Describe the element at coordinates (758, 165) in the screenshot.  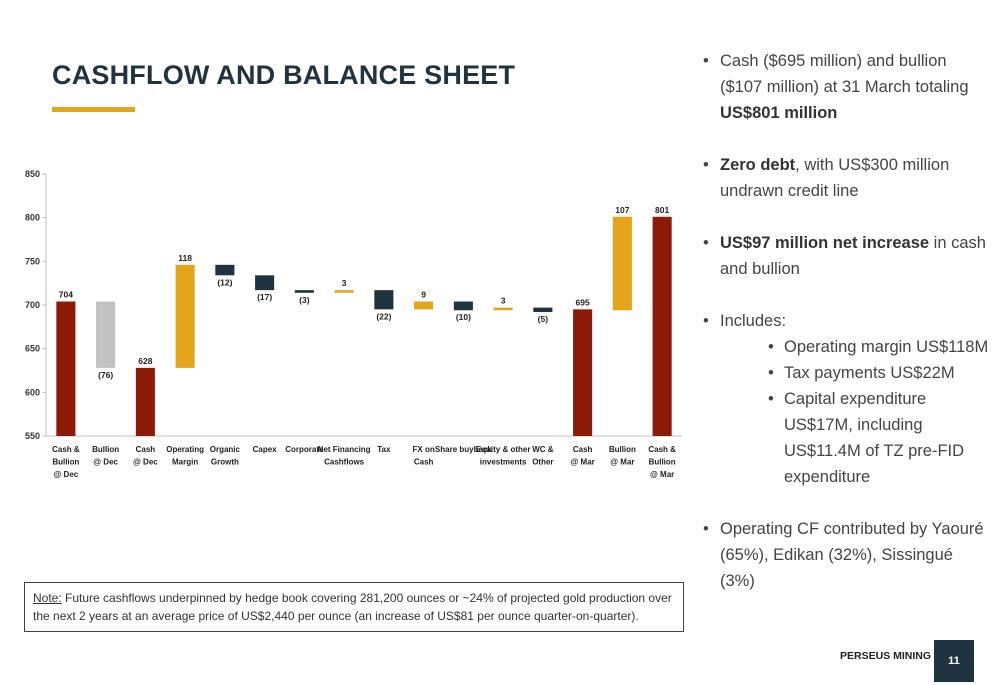
I see `bullet-bold: Zero debt` at that location.